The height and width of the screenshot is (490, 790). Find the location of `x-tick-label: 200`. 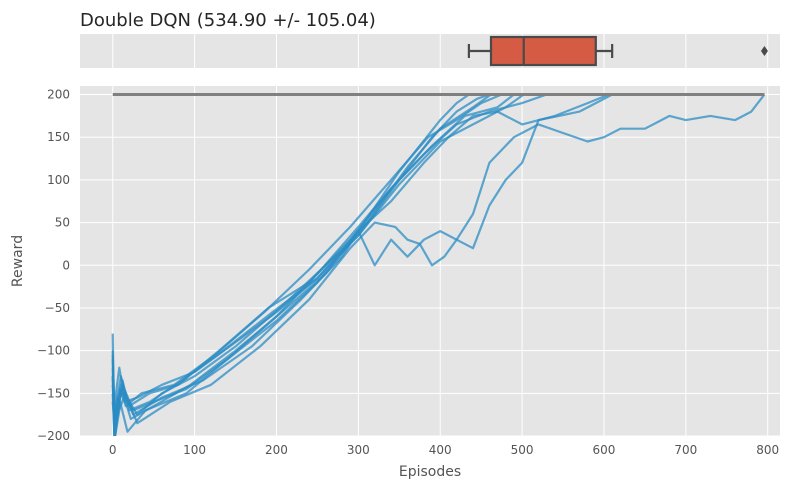

x-tick-label: 200 is located at coordinates (276, 450).